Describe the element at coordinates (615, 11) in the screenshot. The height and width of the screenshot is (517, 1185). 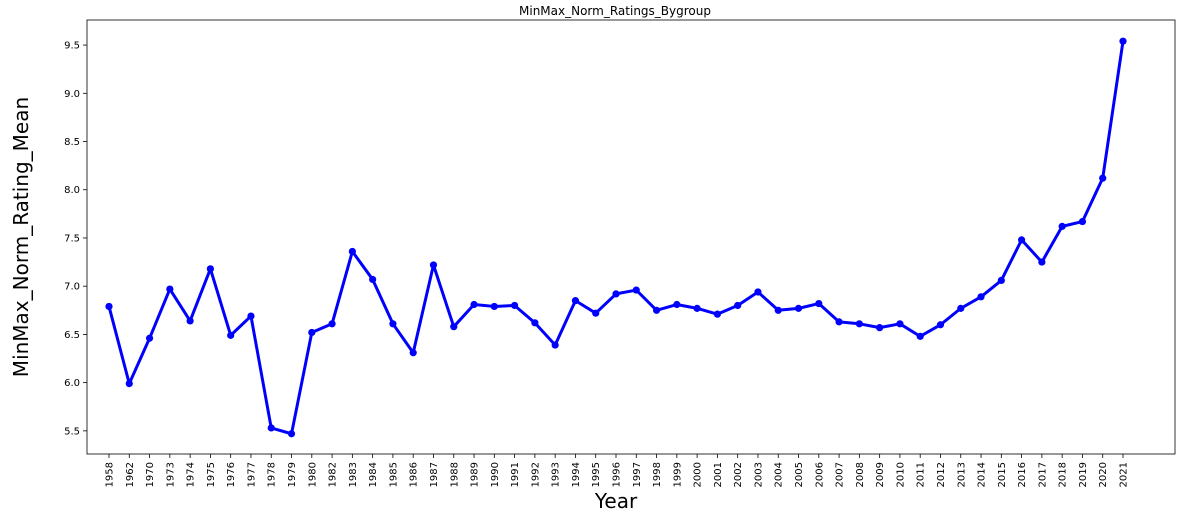
I see `chart-title: MinMax_Norm_Ratings_Bygroup` at that location.